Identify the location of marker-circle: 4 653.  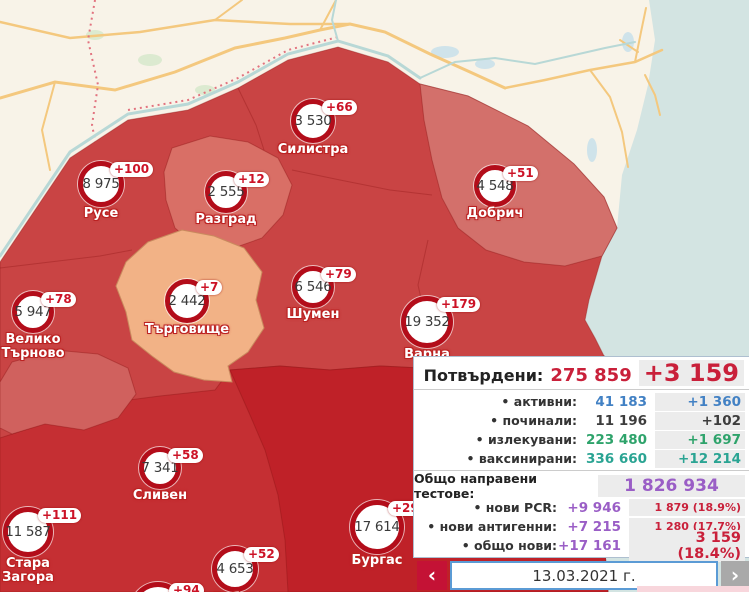
(235, 569).